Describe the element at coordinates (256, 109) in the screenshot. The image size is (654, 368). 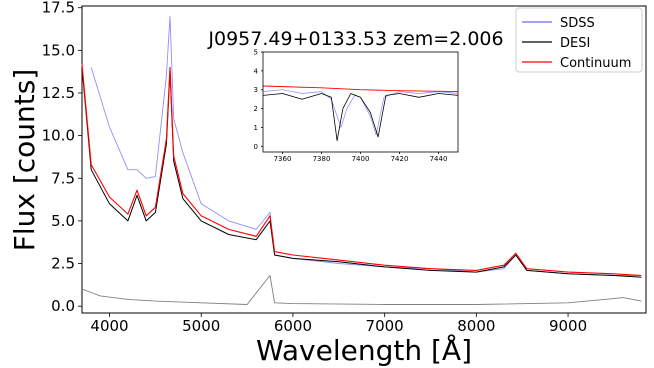
I see `y-tick-label: 2` at that location.